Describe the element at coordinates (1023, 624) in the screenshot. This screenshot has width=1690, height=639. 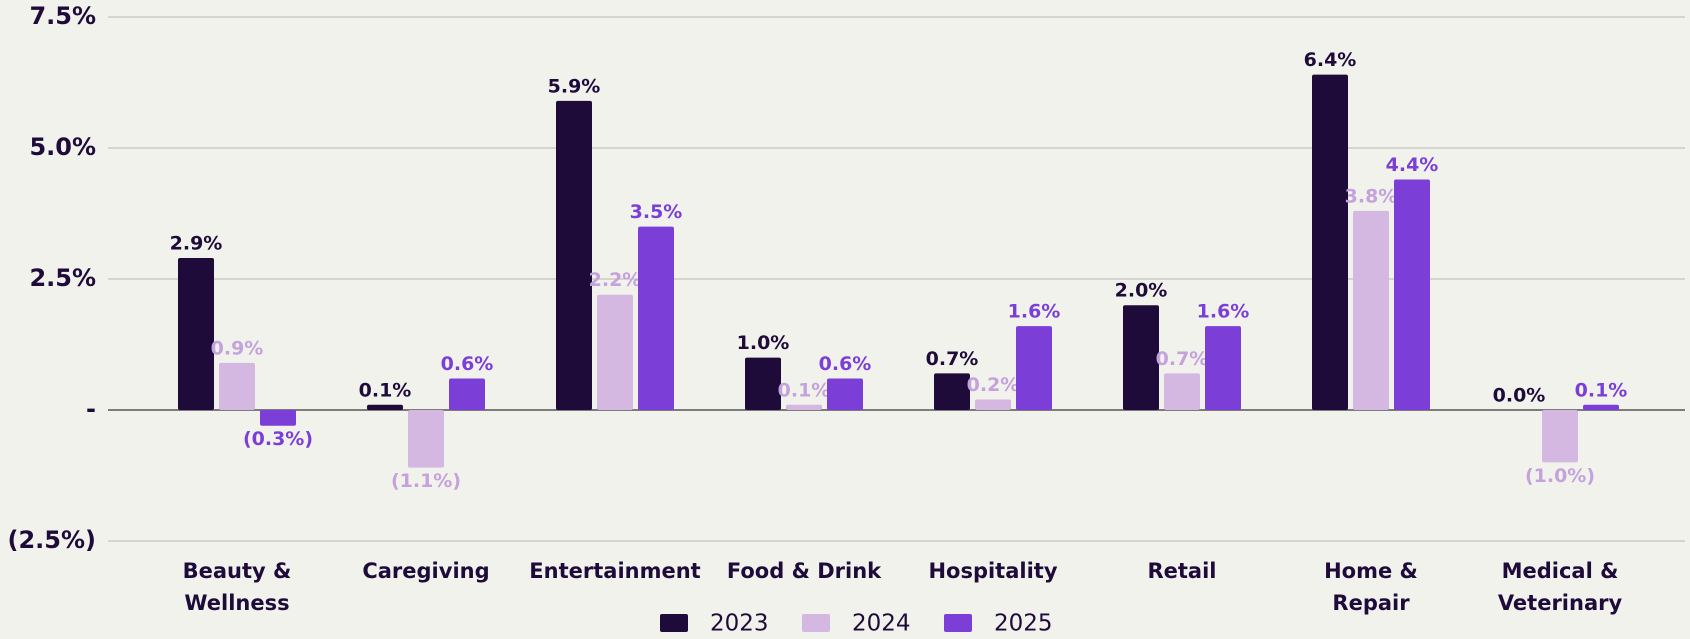
I see `legend-label: 2025` at that location.